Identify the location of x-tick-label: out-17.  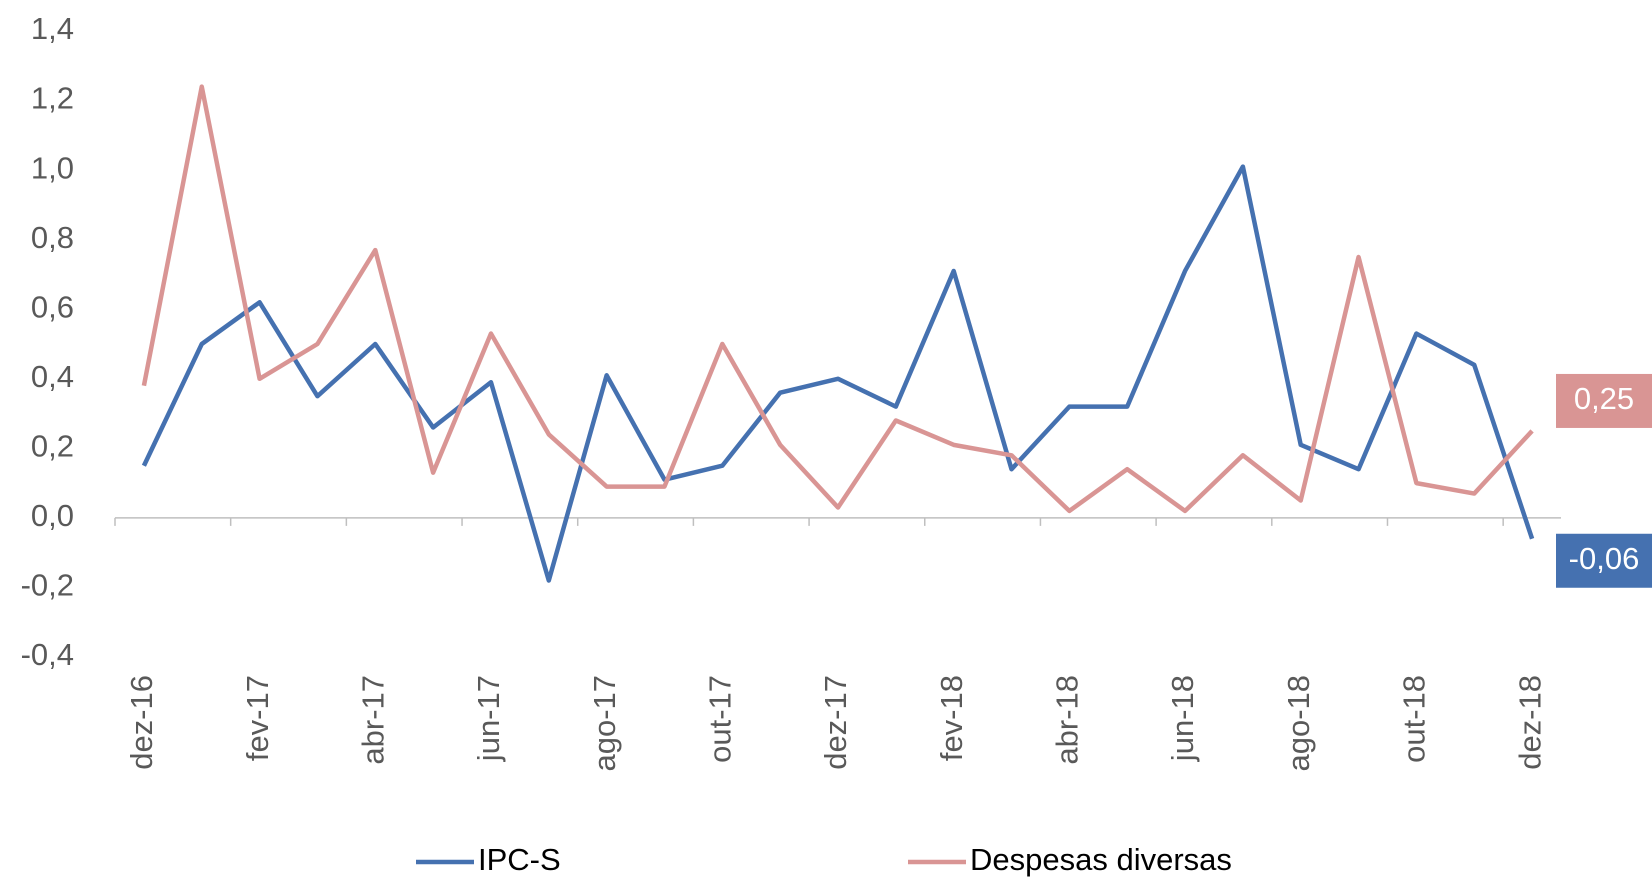
(720, 719).